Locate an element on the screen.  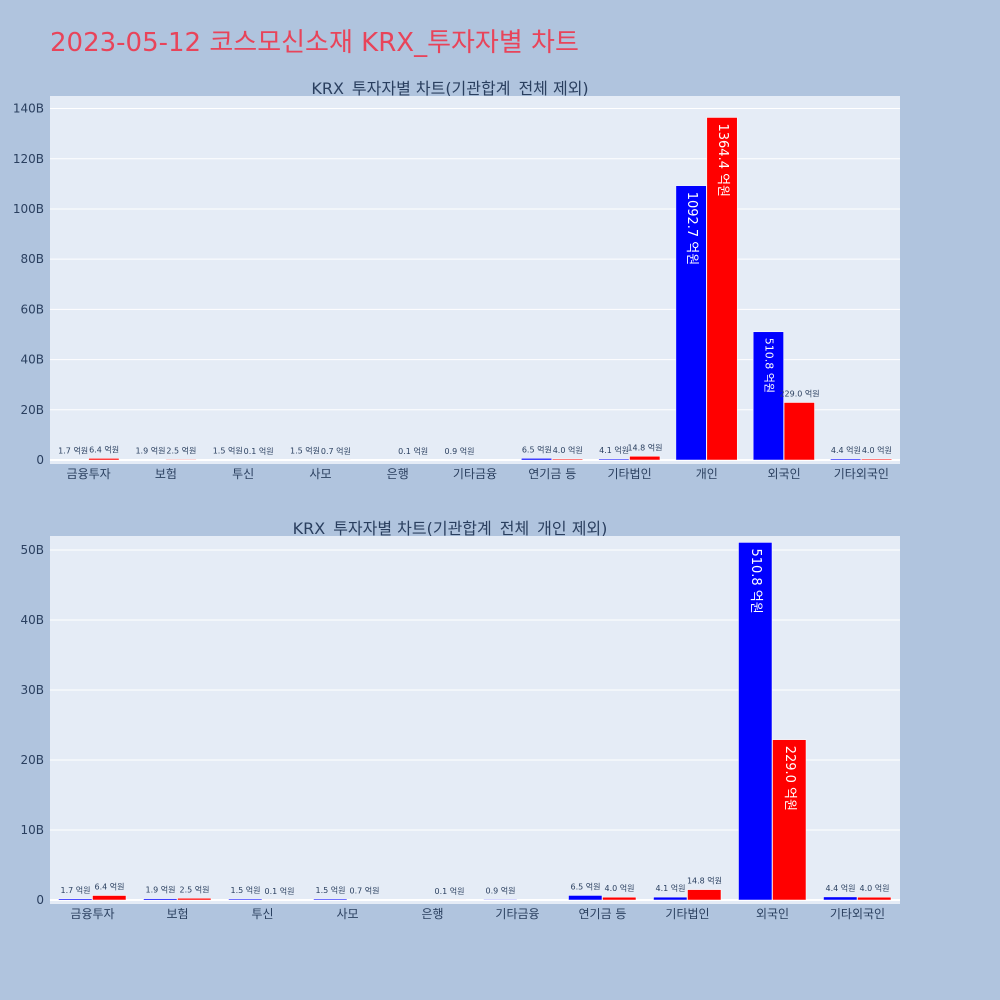
y-tick-label: 60B is located at coordinates (32, 309).